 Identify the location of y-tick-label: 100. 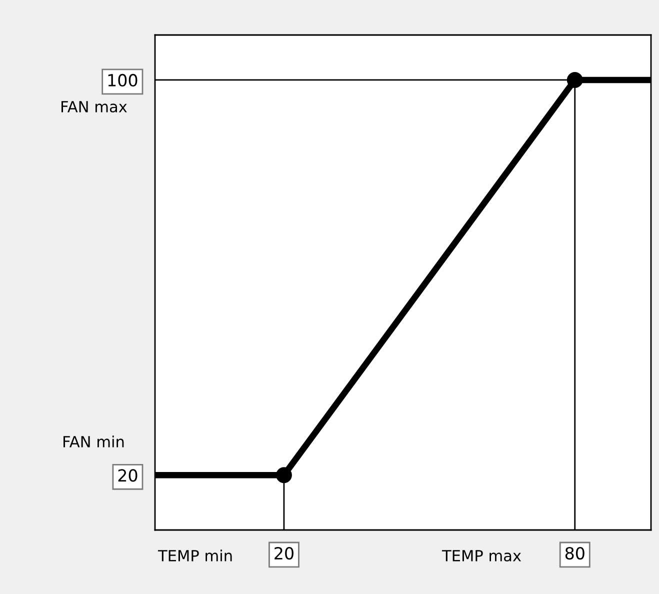
(123, 80).